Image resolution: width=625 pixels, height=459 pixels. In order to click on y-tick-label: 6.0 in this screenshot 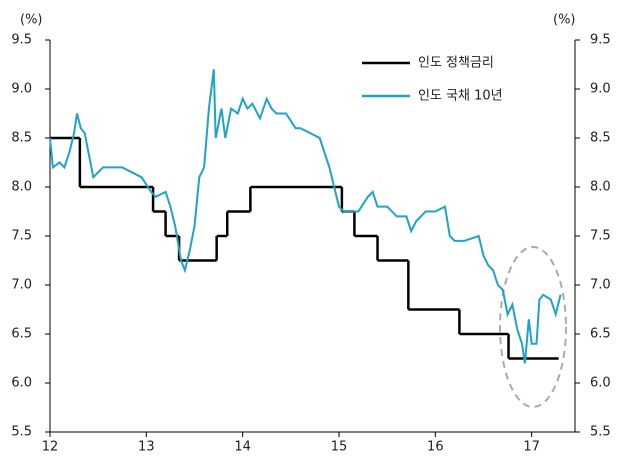, I will do `click(21, 383)`.